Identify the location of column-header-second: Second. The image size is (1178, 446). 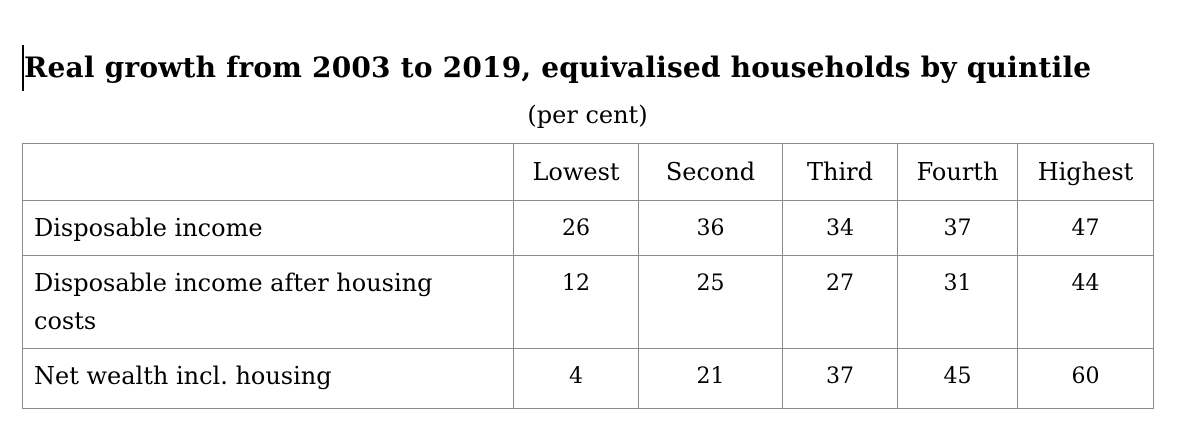
(710, 172).